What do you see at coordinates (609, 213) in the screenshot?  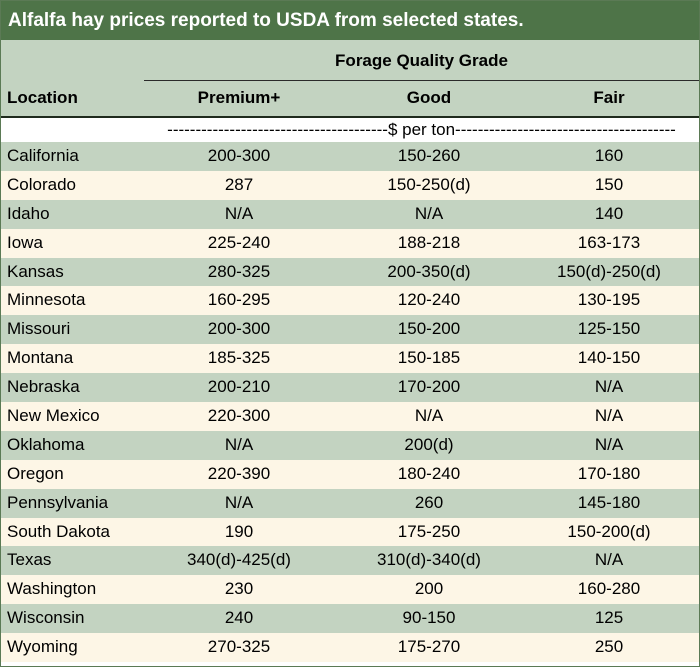 I see `fair-cell: 140` at bounding box center [609, 213].